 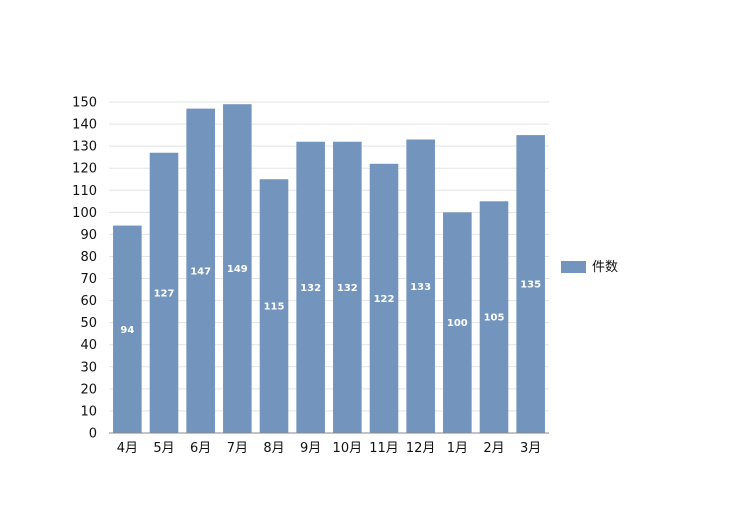 I want to click on data-label: 105, so click(x=494, y=318).